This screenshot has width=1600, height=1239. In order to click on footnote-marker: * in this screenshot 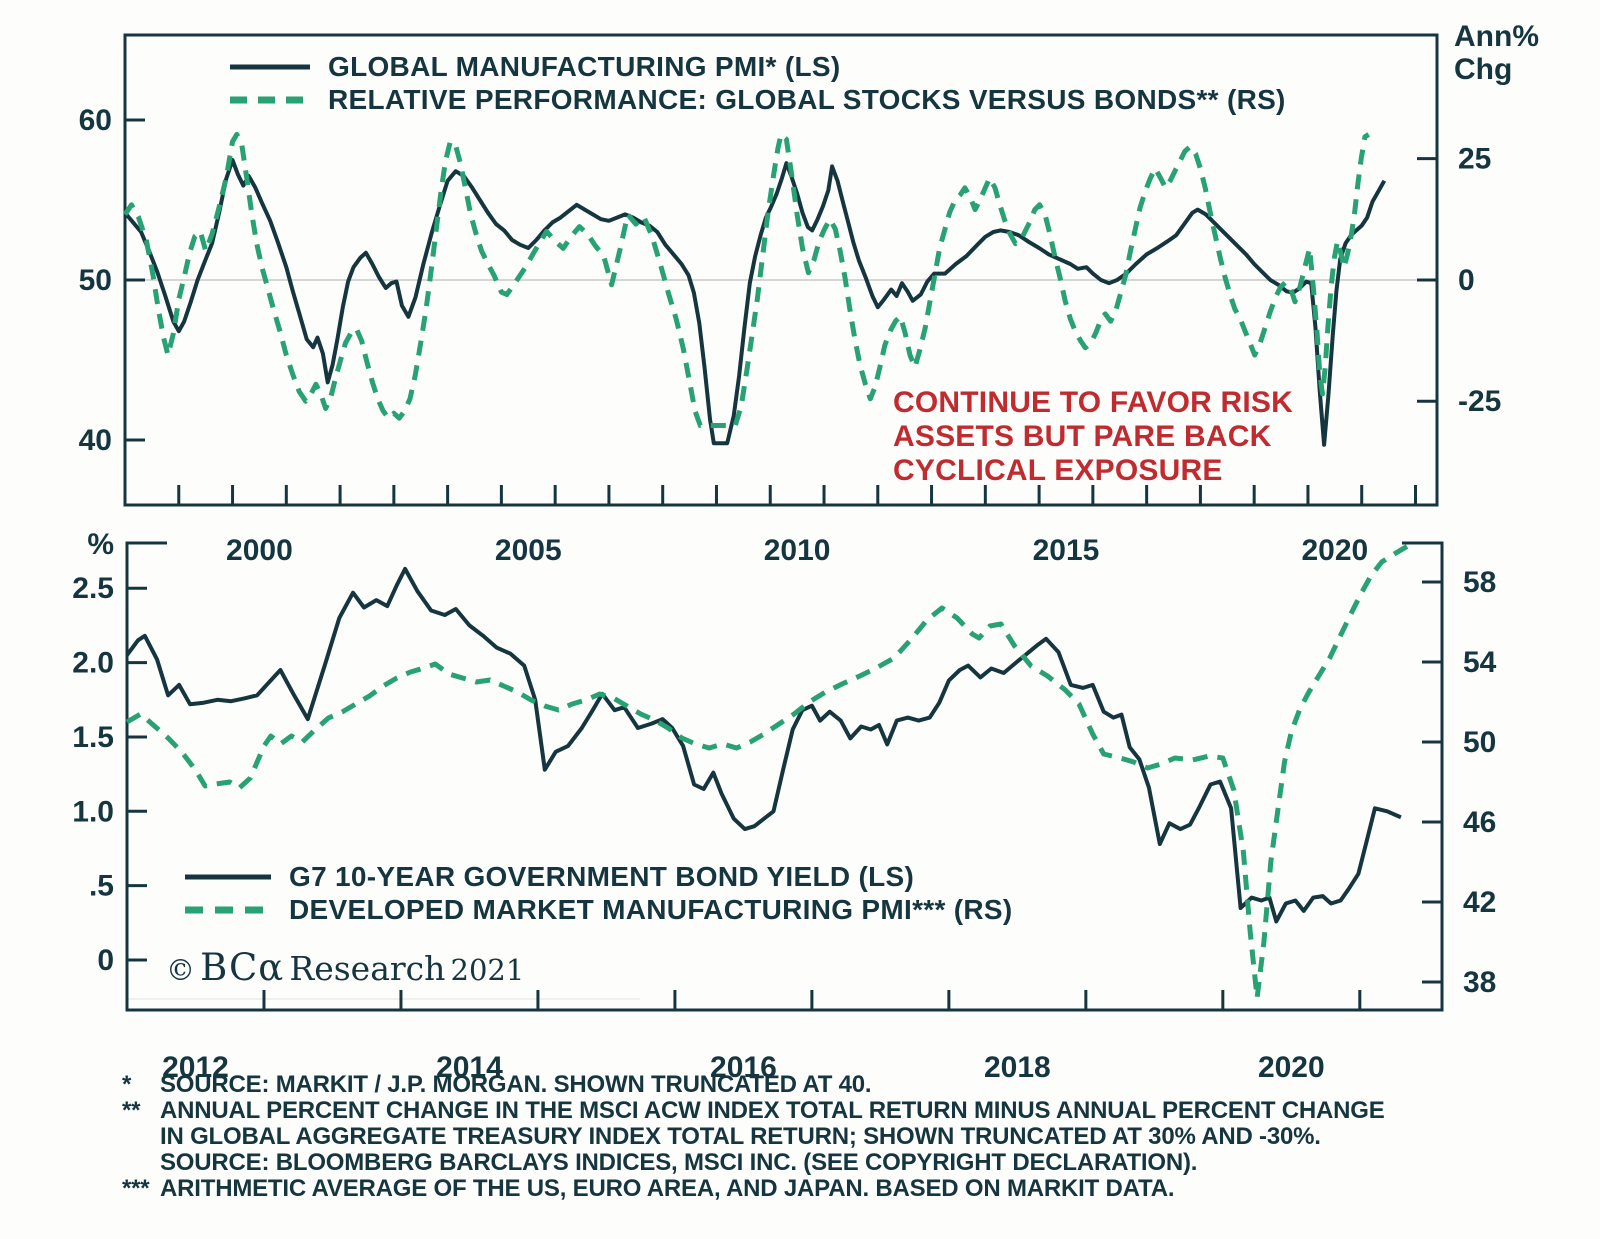, I will do `click(127, 1084)`.